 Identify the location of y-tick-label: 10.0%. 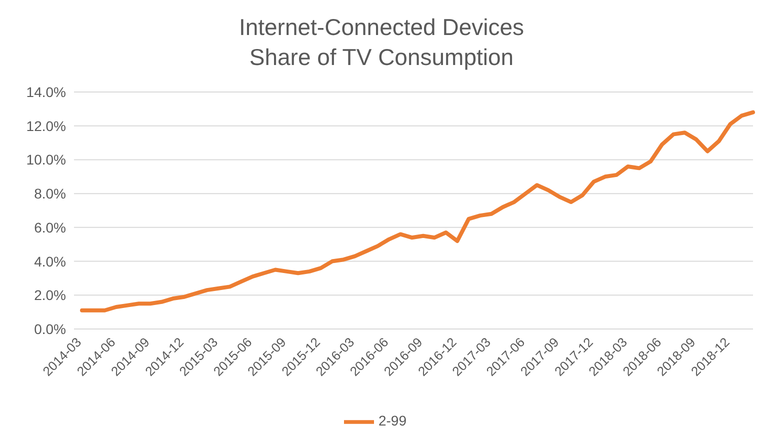
(46, 160).